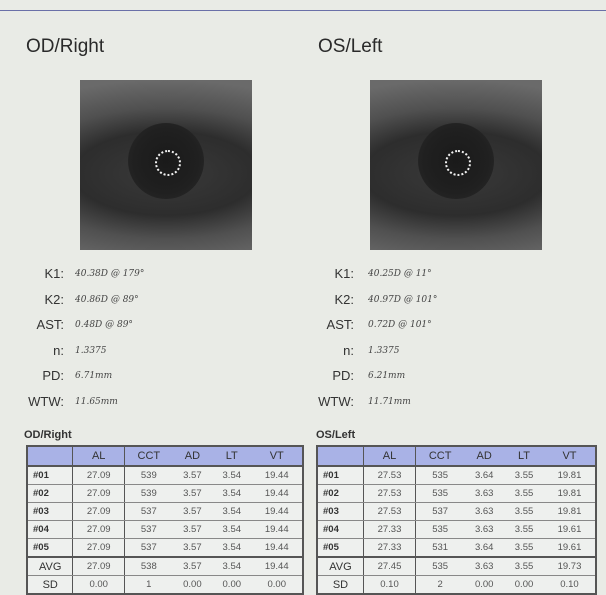  Describe the element at coordinates (384, 350) in the screenshot. I see `measurement-value: 1.3375` at that location.